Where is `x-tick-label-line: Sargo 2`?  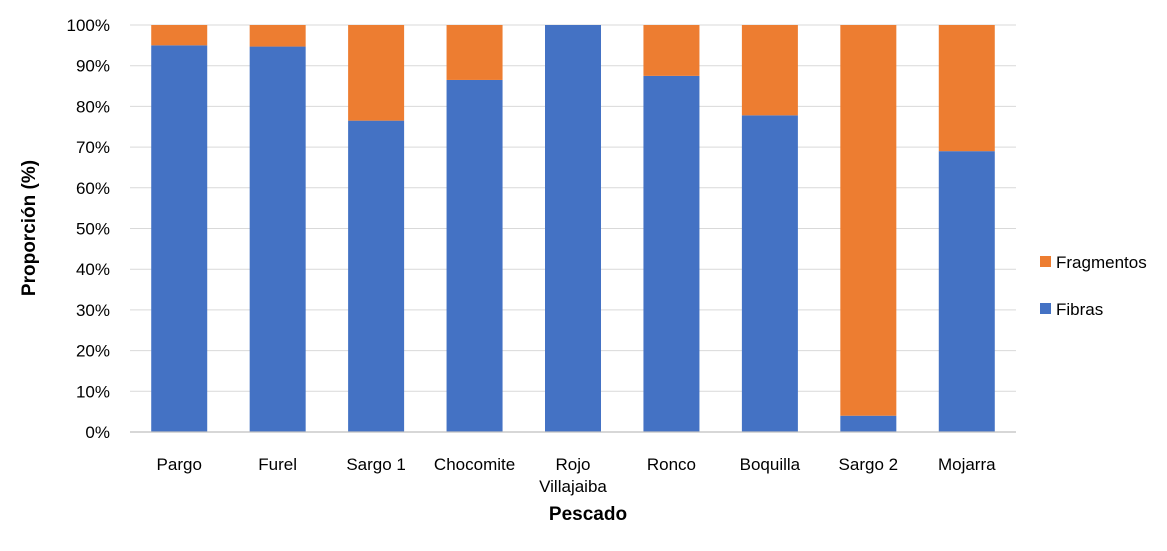
x-tick-label-line: Sargo 2 is located at coordinates (869, 464).